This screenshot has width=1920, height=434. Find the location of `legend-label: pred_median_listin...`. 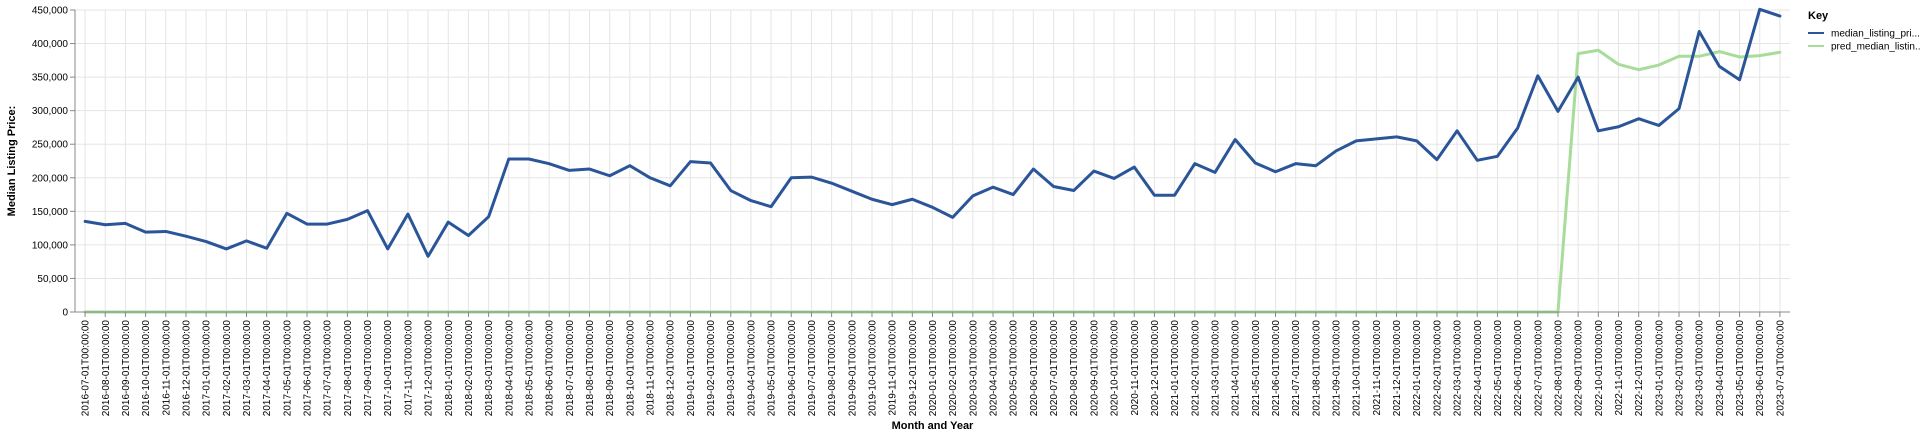

legend-label: pred_median_listin... is located at coordinates (1875, 47).